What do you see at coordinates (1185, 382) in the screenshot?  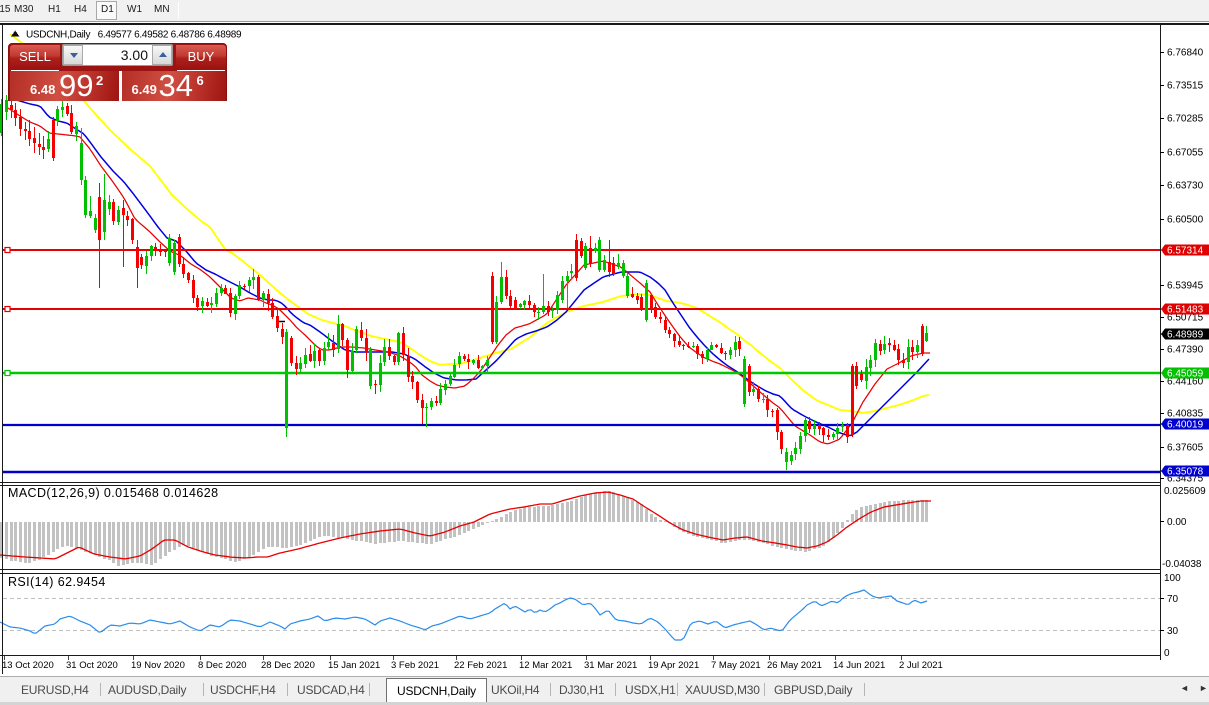 I see `svg-text: 6.44160` at bounding box center [1185, 382].